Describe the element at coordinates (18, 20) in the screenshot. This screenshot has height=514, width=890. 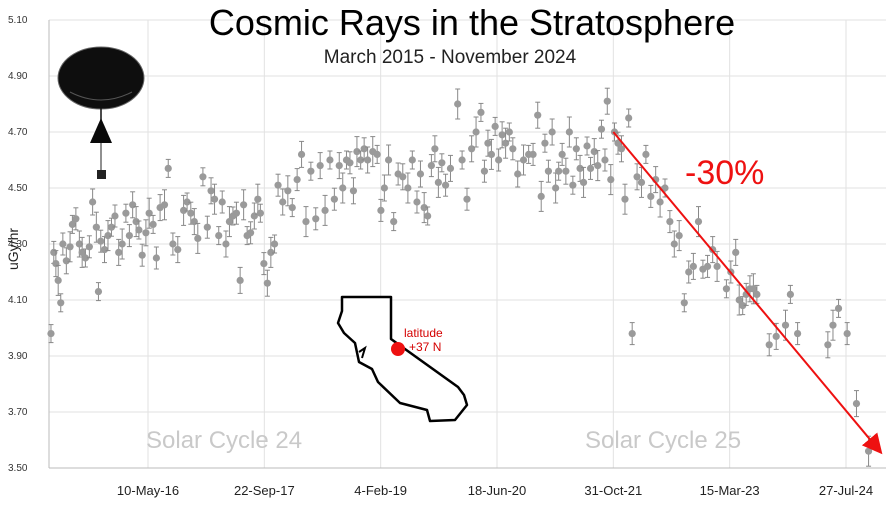
I see `y-tick-label: 5.10` at that location.